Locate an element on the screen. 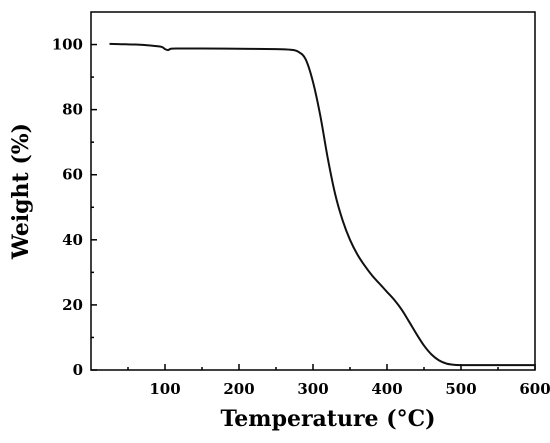 The image size is (550, 443). x-tick-label: 500 is located at coordinates (460, 389).